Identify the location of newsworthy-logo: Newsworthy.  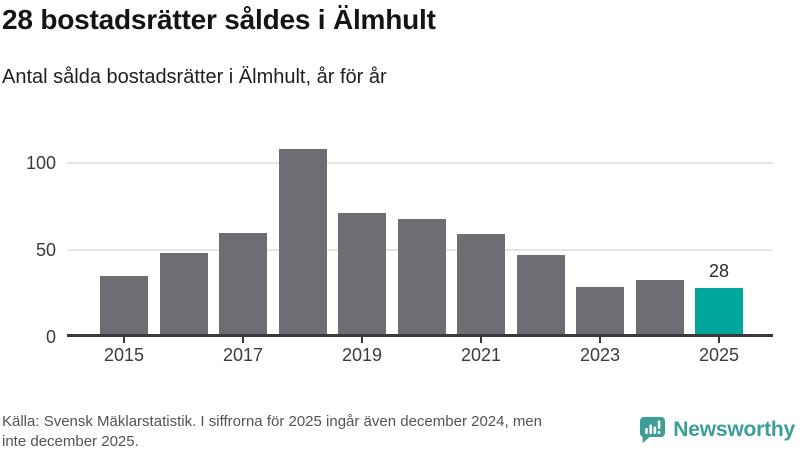
(717, 429).